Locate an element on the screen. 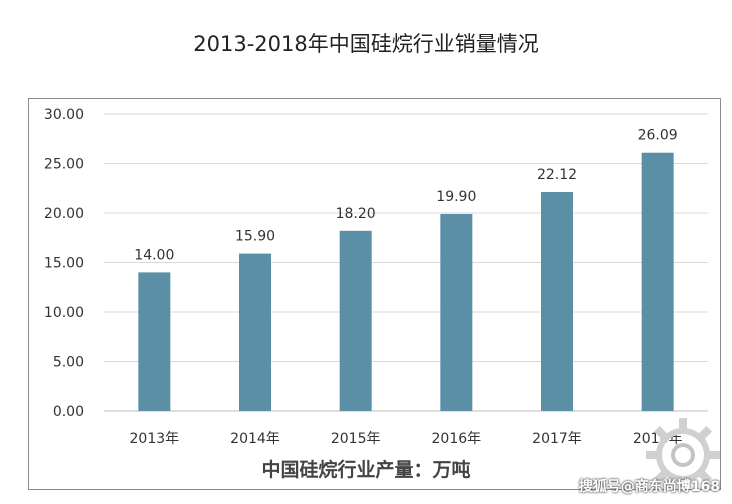 This screenshot has height=504, width=732. y-tick-label: 25.00 is located at coordinates (64, 165).